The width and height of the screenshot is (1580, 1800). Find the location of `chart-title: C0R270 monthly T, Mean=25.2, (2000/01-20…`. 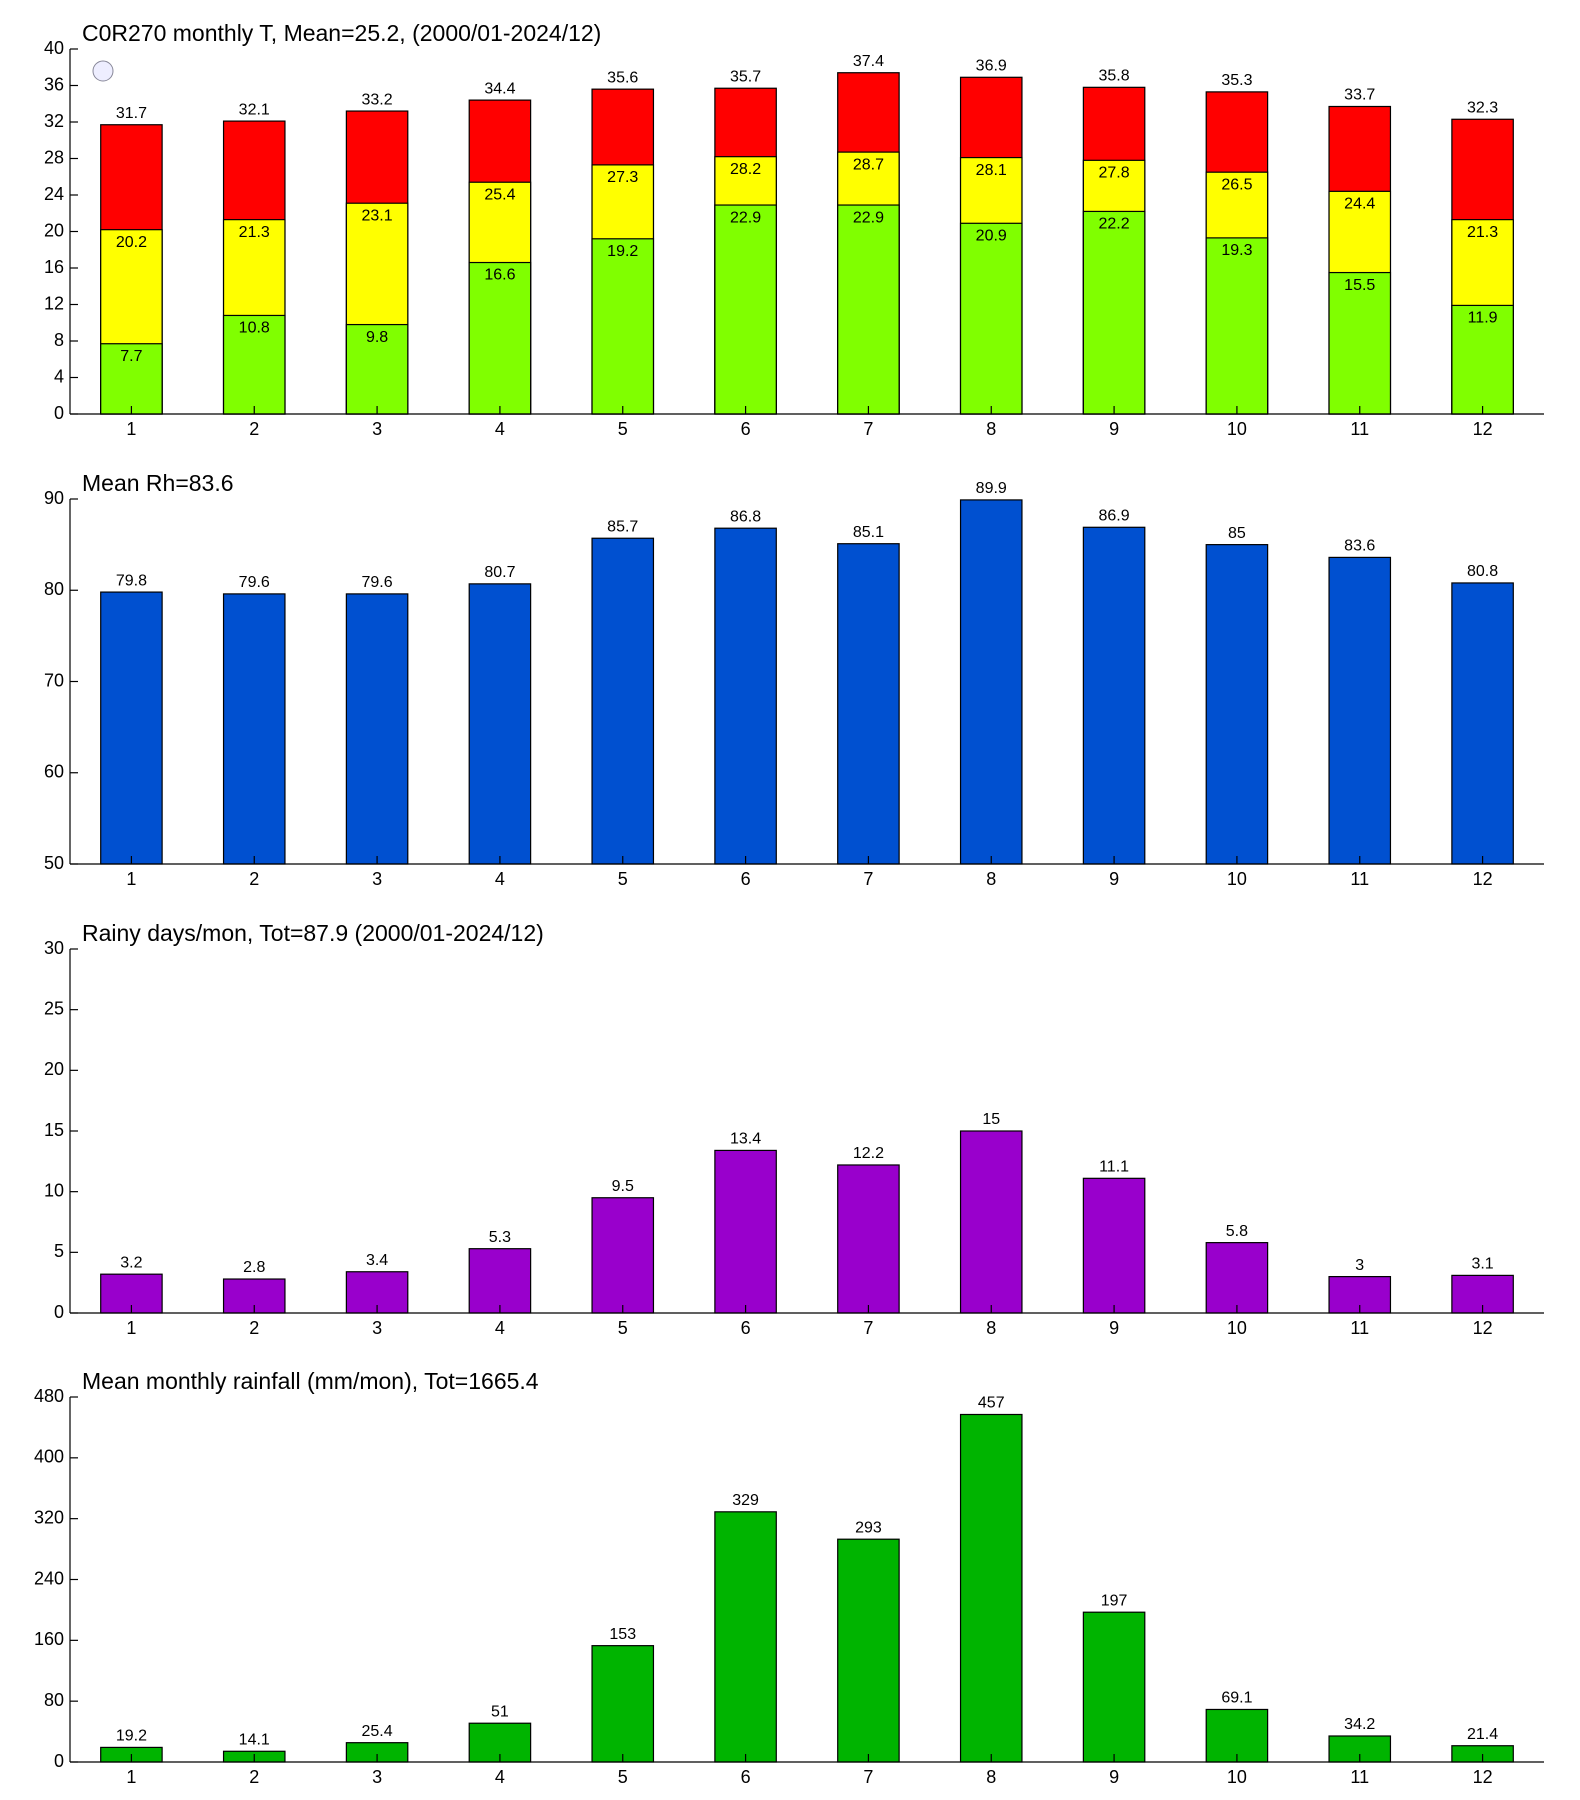

chart-title: C0R270 monthly T, Mean=25.2, (2000/01-20… is located at coordinates (341, 33).